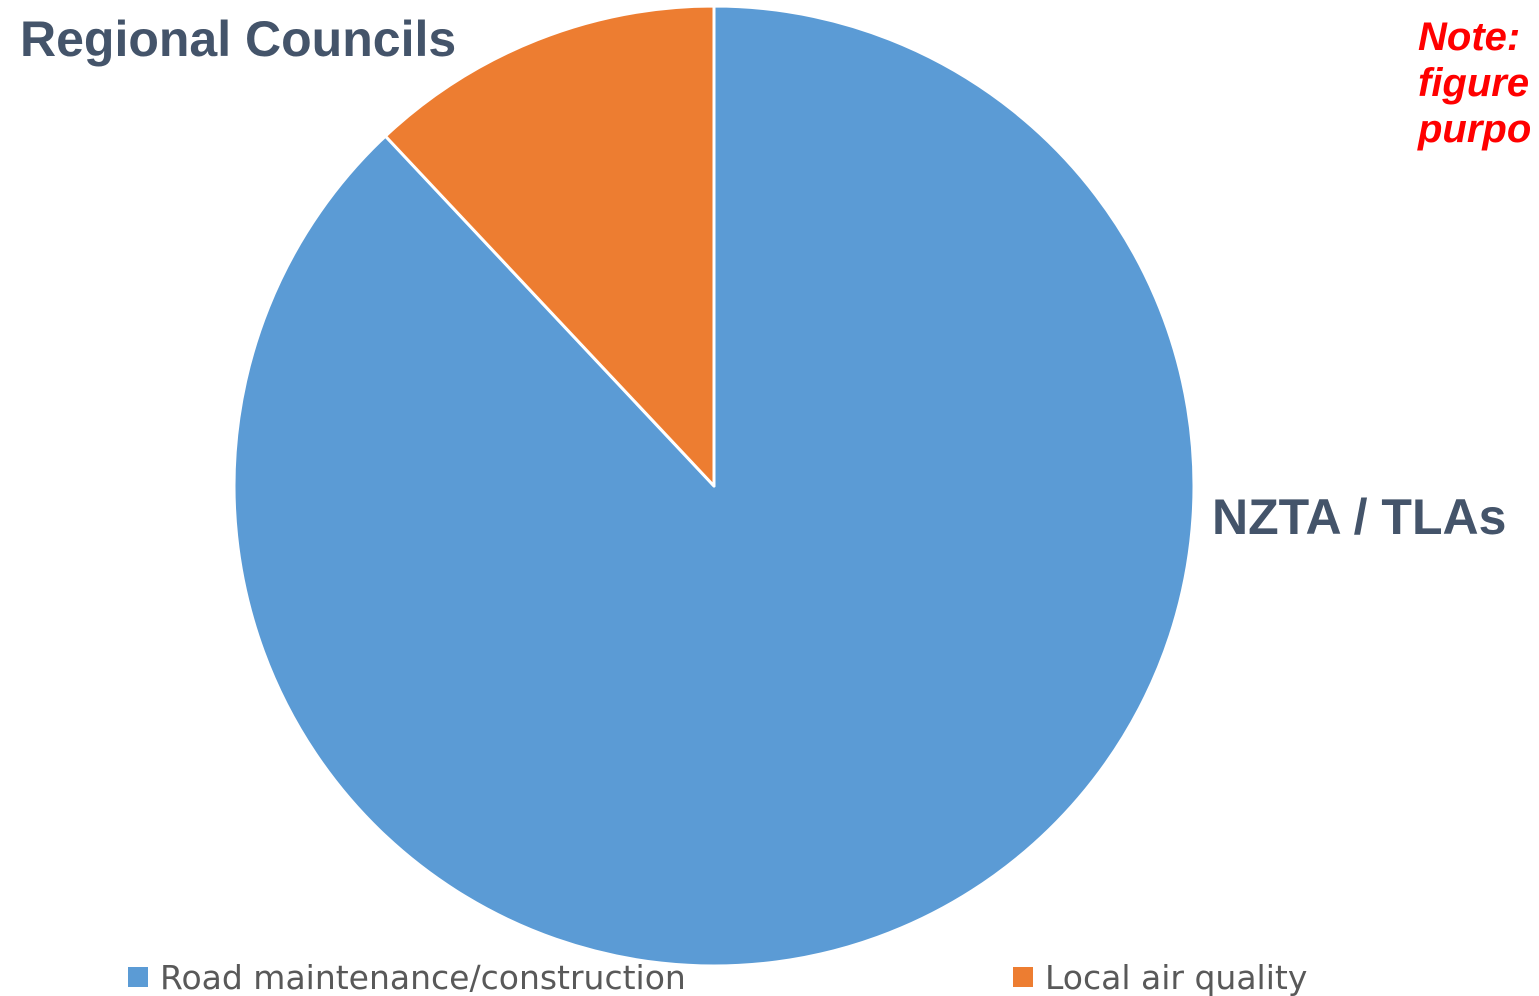 This screenshot has height=996, width=1539. Describe the element at coordinates (1176, 976) in the screenshot. I see `legend-label: Local air quality` at that location.